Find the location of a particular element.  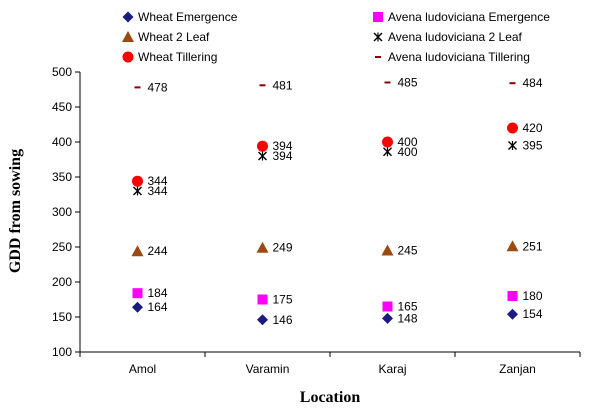

data-label: 249 is located at coordinates (283, 248).